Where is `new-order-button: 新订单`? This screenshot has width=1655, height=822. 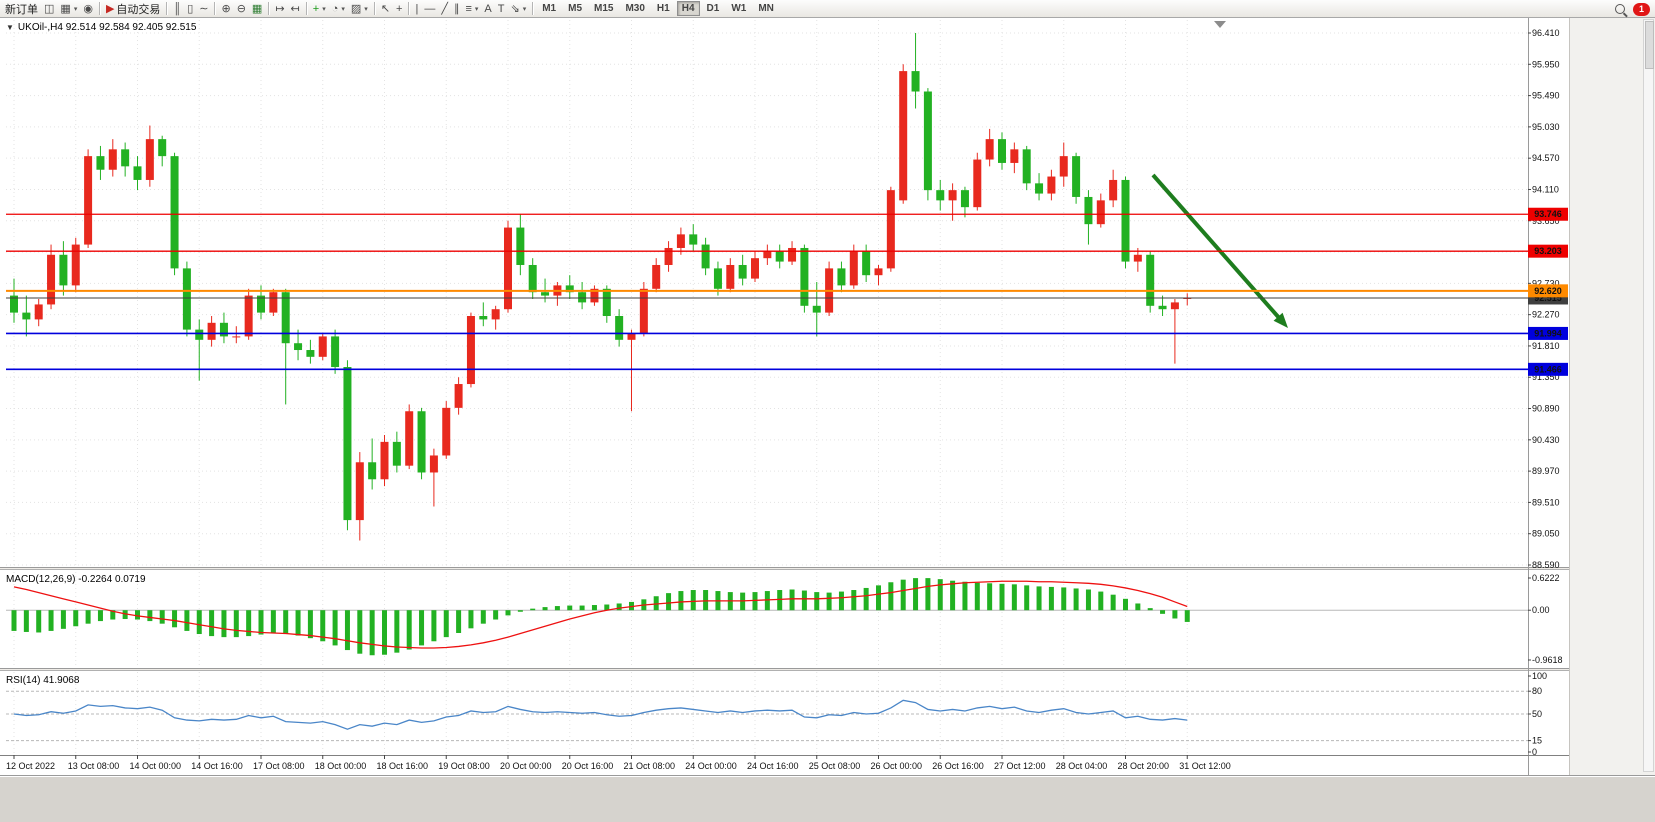
new-order-button: 新订单 is located at coordinates (21, 9).